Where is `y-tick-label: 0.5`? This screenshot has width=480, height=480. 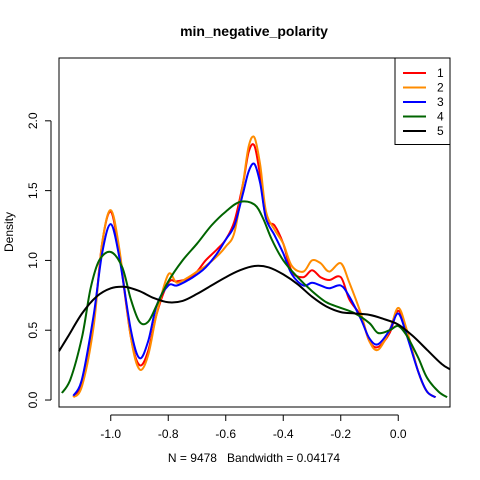 y-tick-label: 0.5 is located at coordinates (33, 330).